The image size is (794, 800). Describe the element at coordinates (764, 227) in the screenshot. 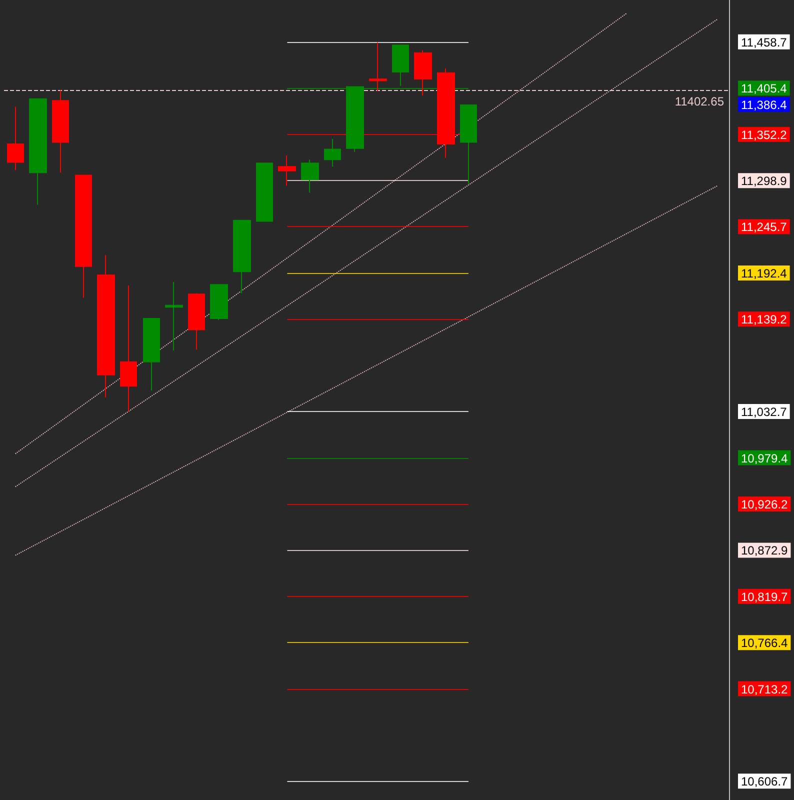

I see `y-tick-label: 11,245.7` at that location.